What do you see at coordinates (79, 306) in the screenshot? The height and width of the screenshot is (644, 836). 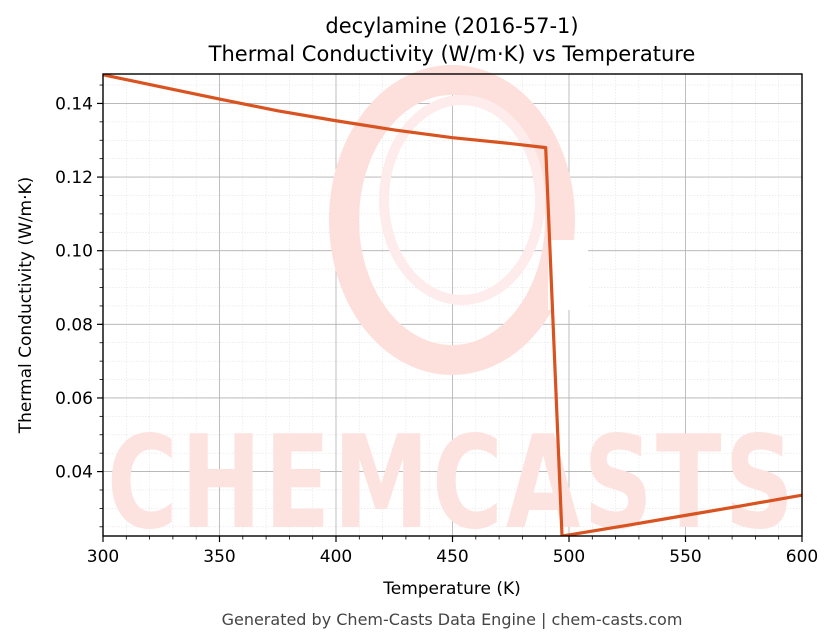 I see `y-axis: 0.04 0.06 0.08 0.10 0.12 0.14` at bounding box center [79, 306].